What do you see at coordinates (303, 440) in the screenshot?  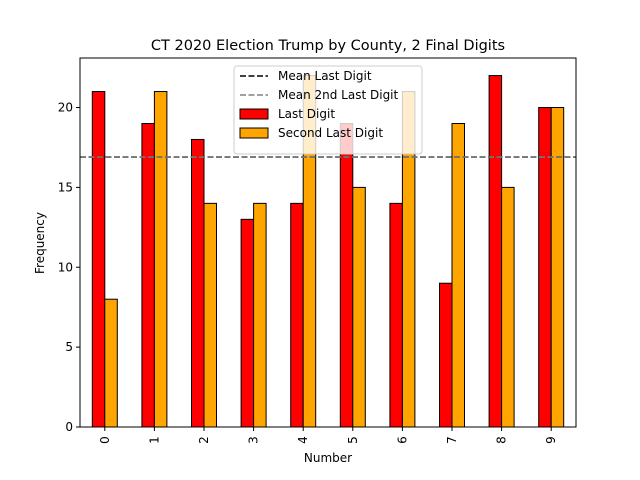 I see `x-tick-label-4: 4` at bounding box center [303, 440].